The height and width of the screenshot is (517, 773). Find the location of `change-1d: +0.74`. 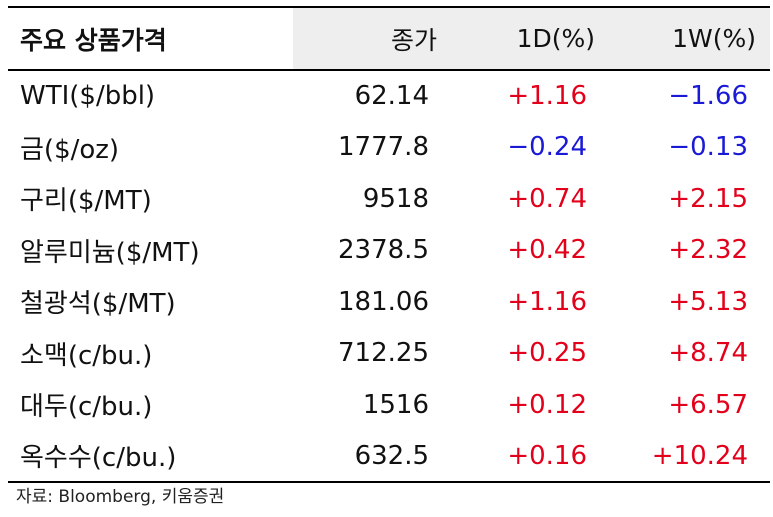

change-1d: +0.74 is located at coordinates (547, 198).